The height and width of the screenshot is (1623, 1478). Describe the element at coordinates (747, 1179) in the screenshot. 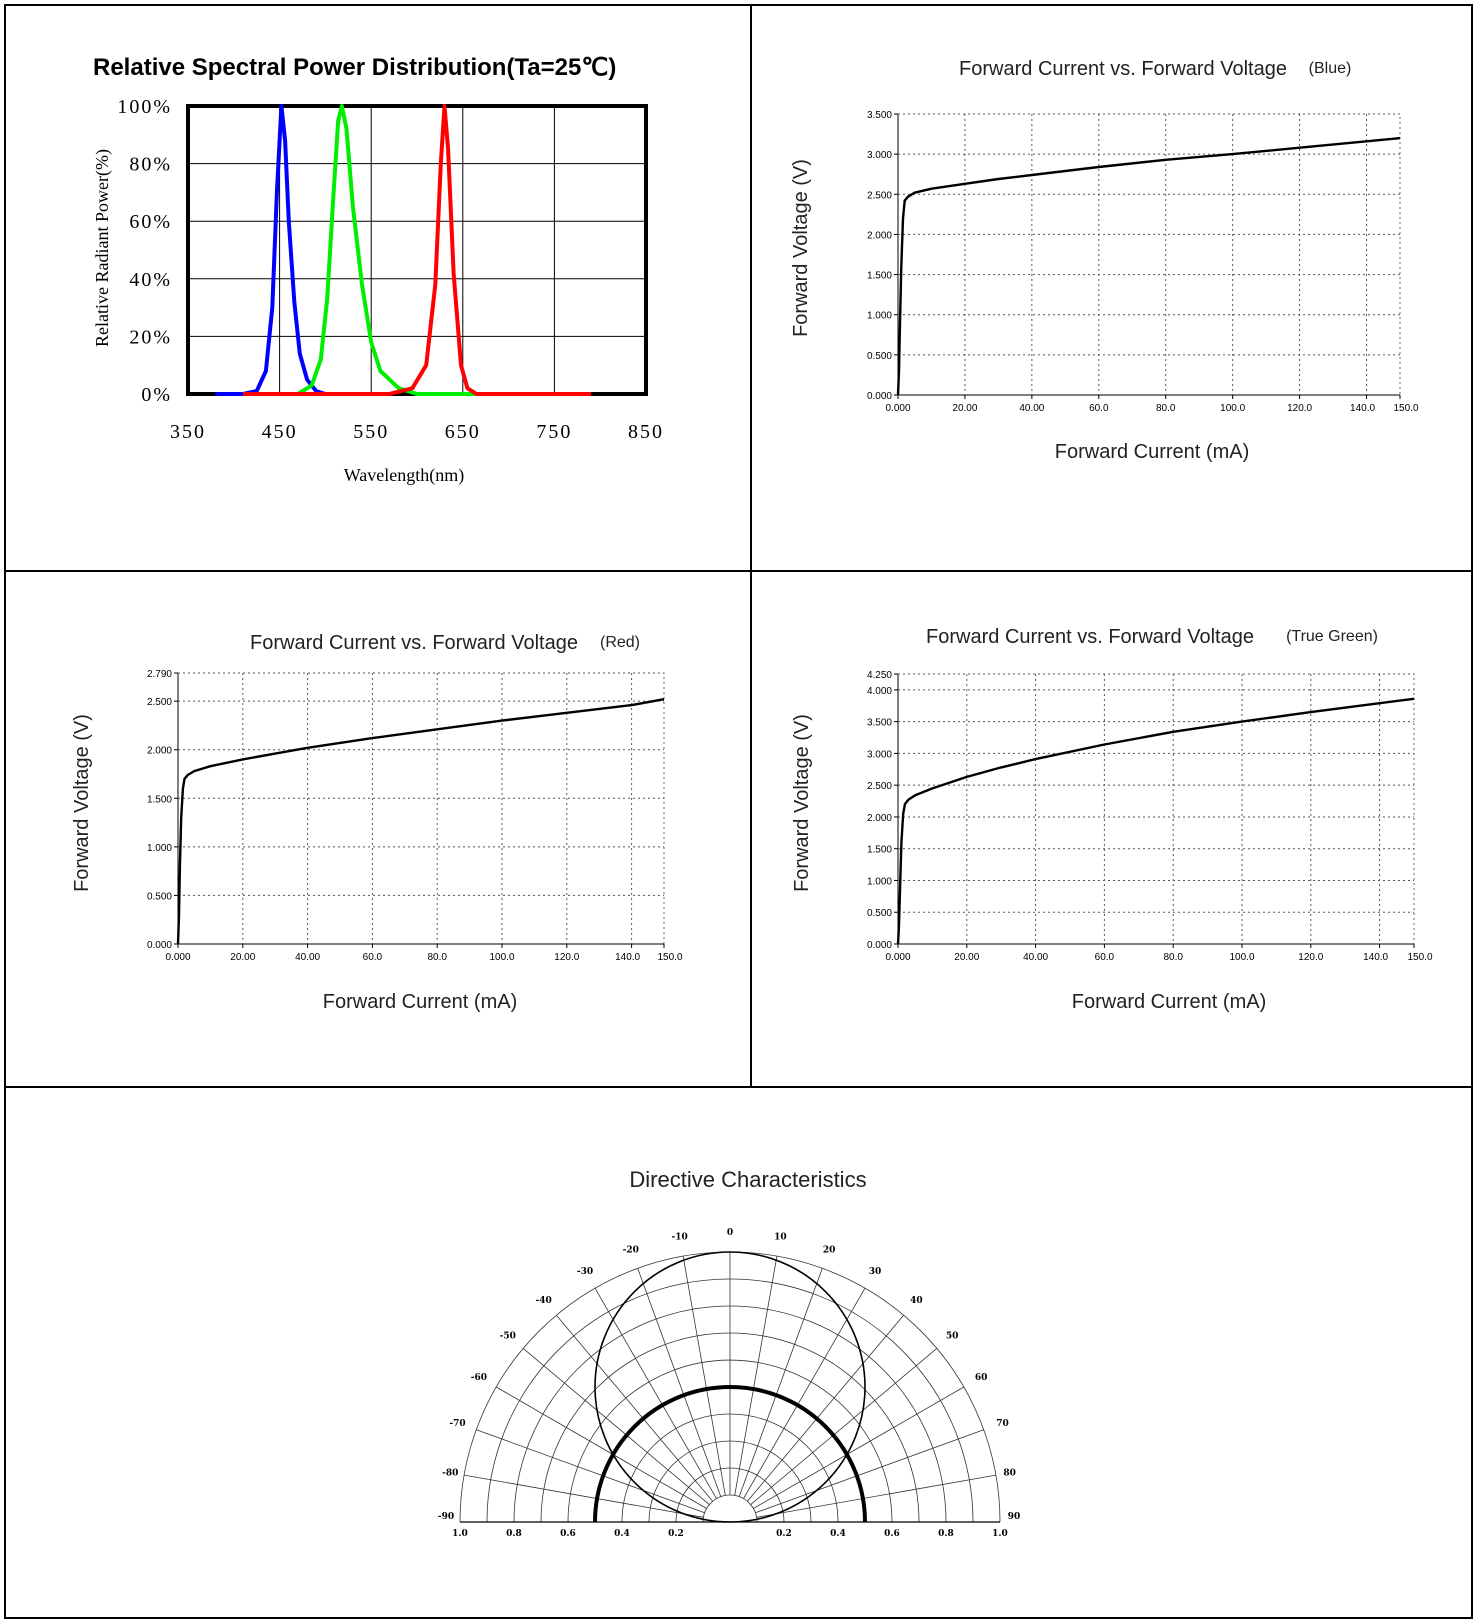

I see `polar-title: Directive Characteristics` at that location.